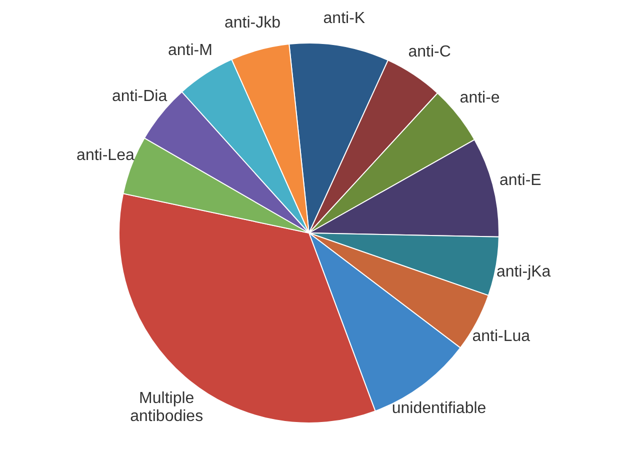 The height and width of the screenshot is (466, 618). I want to click on slice-label: anti-Dia, so click(140, 96).